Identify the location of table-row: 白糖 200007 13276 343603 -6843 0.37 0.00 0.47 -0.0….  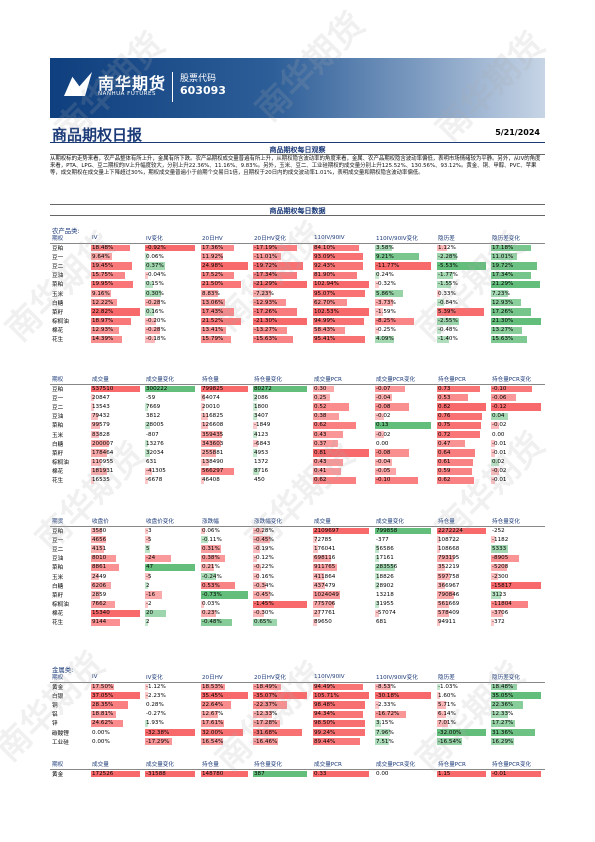
(297, 443).